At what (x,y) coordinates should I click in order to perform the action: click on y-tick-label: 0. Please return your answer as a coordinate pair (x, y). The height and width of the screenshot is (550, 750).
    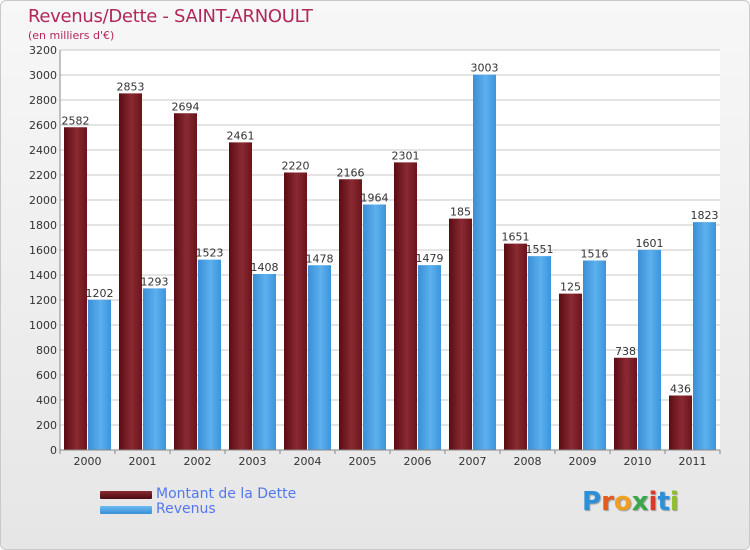
    Looking at the image, I should click on (53, 450).